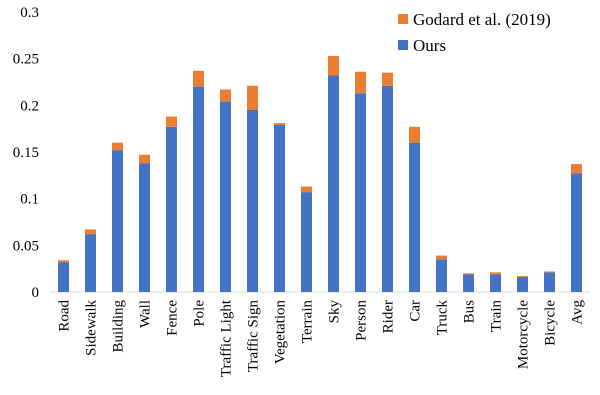 This screenshot has width=600, height=395. What do you see at coordinates (443, 318) in the screenshot?
I see `x-tick-label: Truck` at bounding box center [443, 318].